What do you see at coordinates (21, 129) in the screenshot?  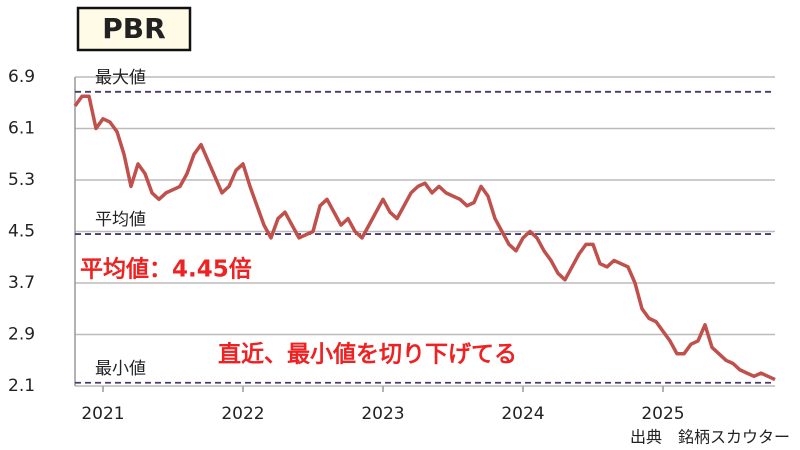 I see `y-tick-label: 6.1` at bounding box center [21, 129].